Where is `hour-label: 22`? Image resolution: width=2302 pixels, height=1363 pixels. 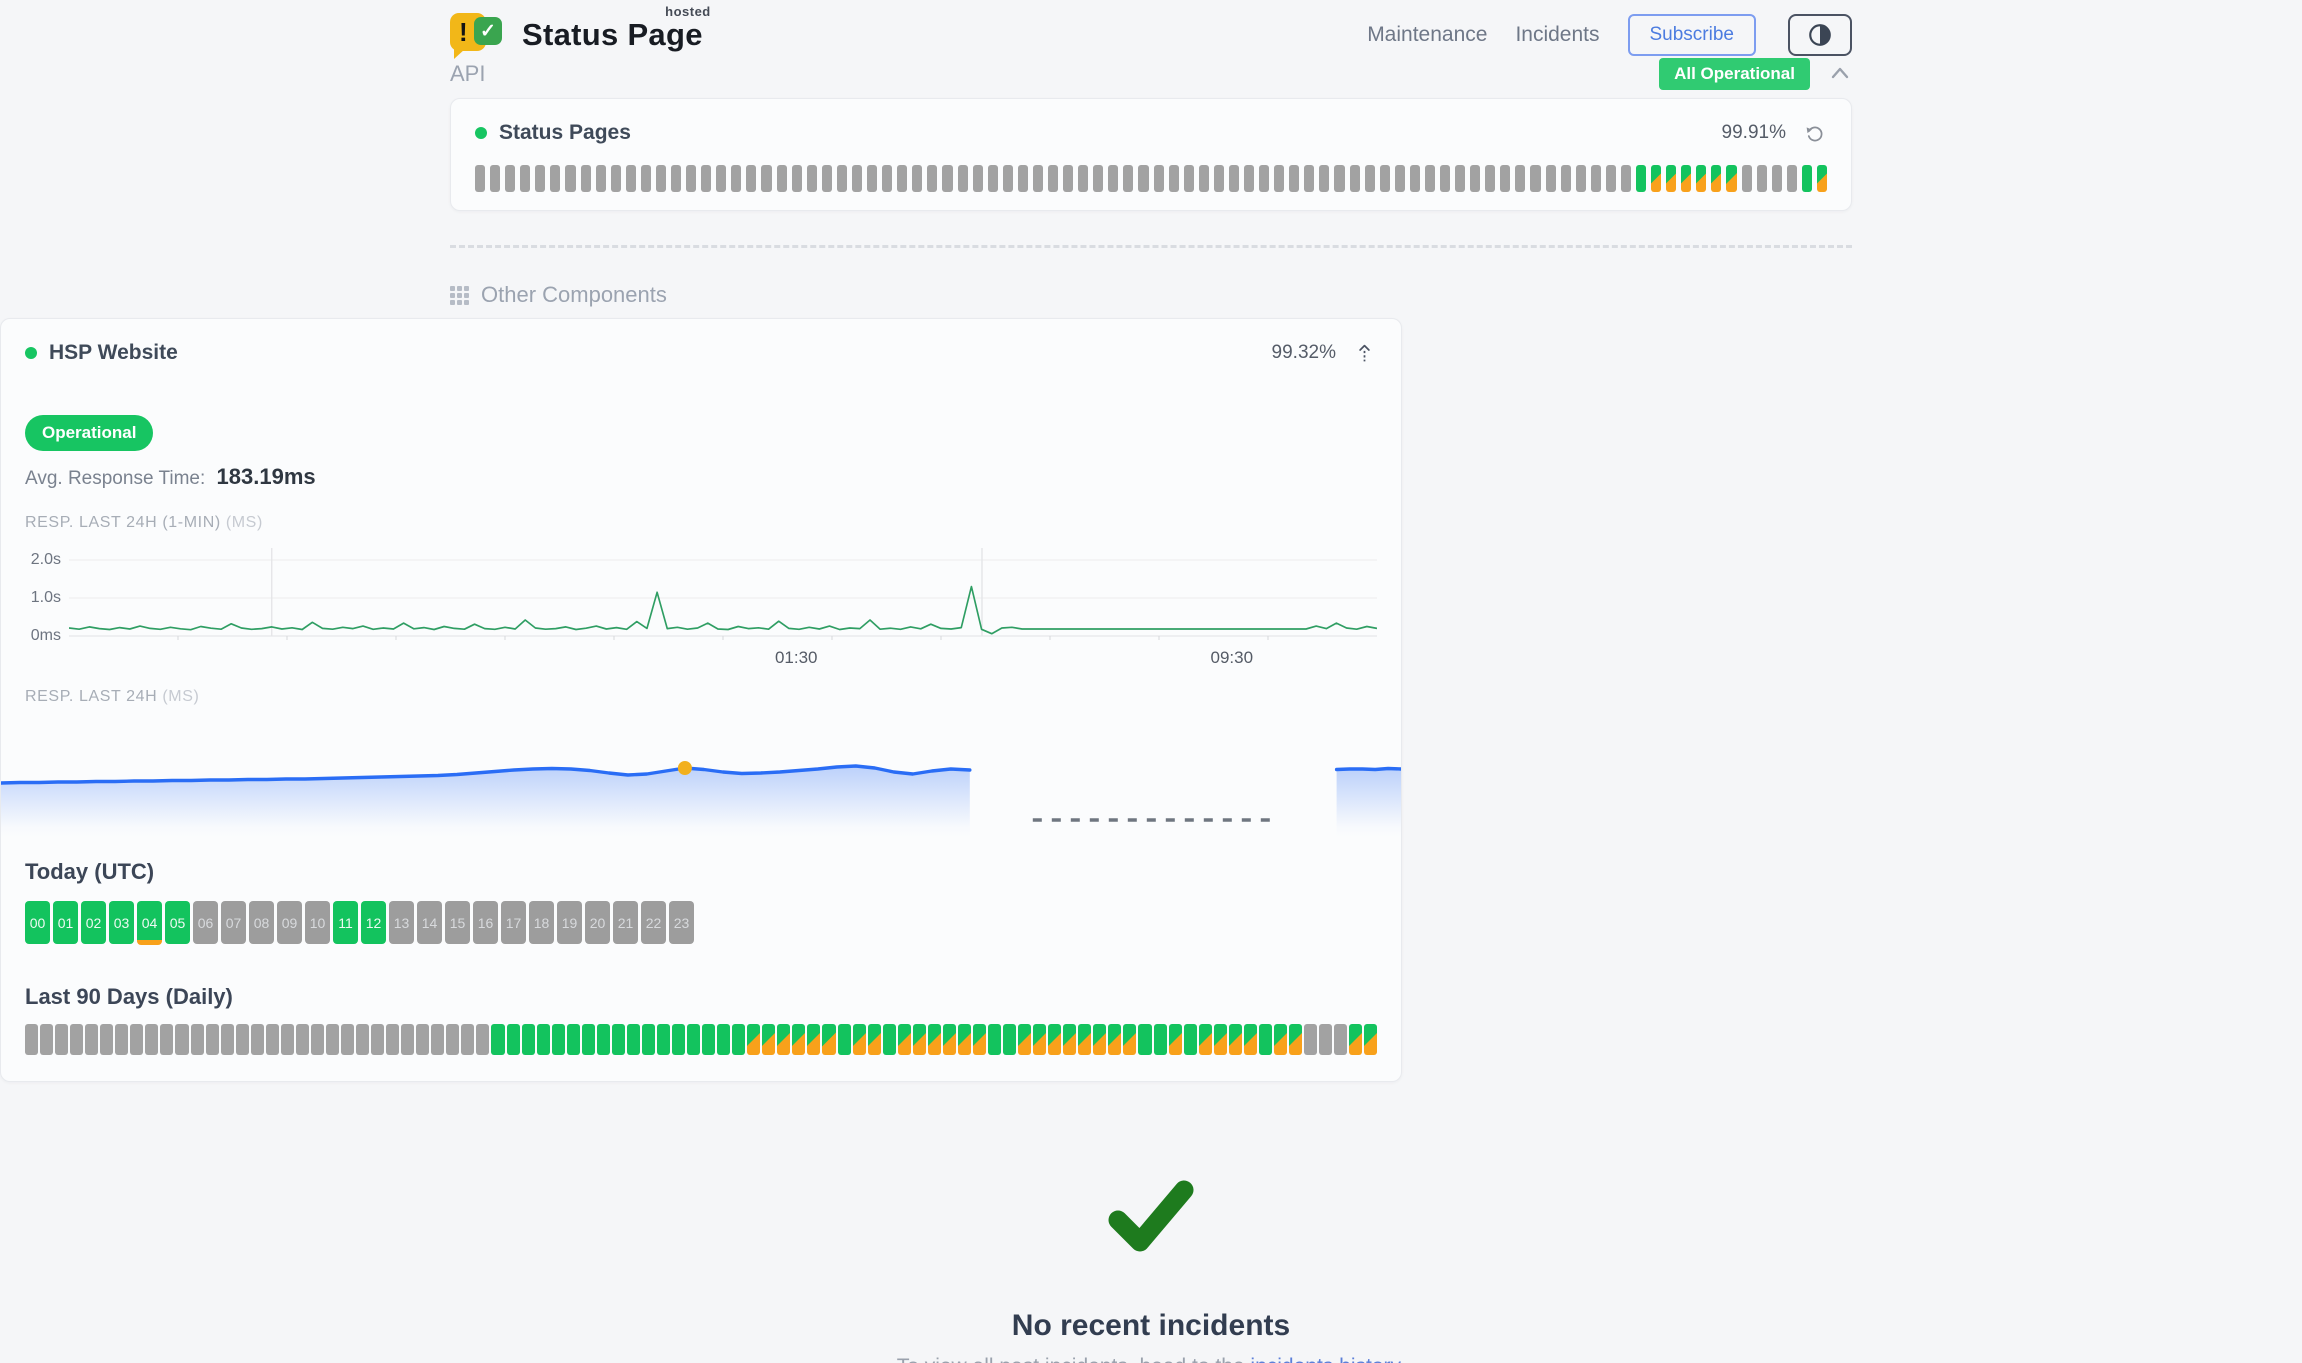
hour-label: 22 is located at coordinates (653, 922).